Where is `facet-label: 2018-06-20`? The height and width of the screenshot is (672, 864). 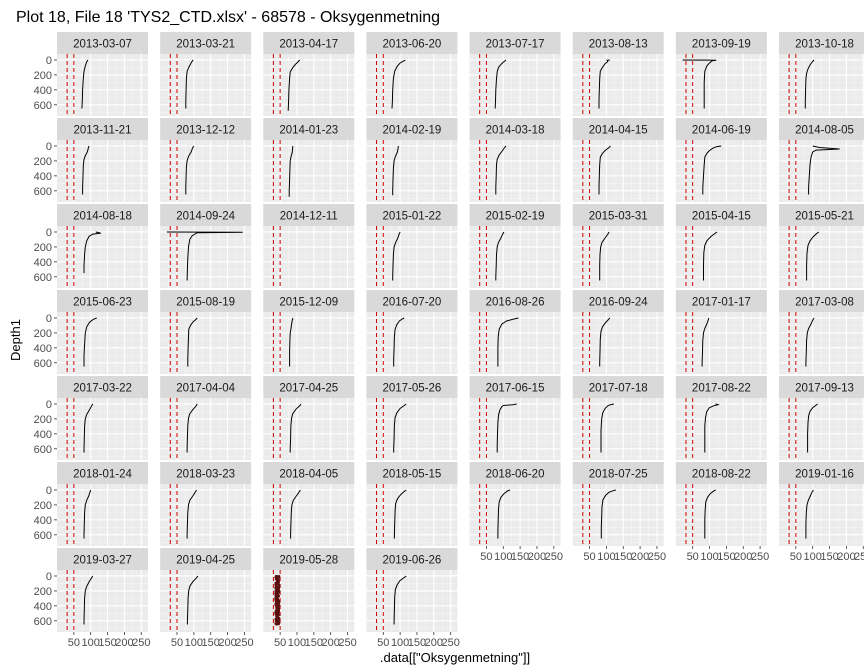 facet-label: 2018-06-20 is located at coordinates (515, 475).